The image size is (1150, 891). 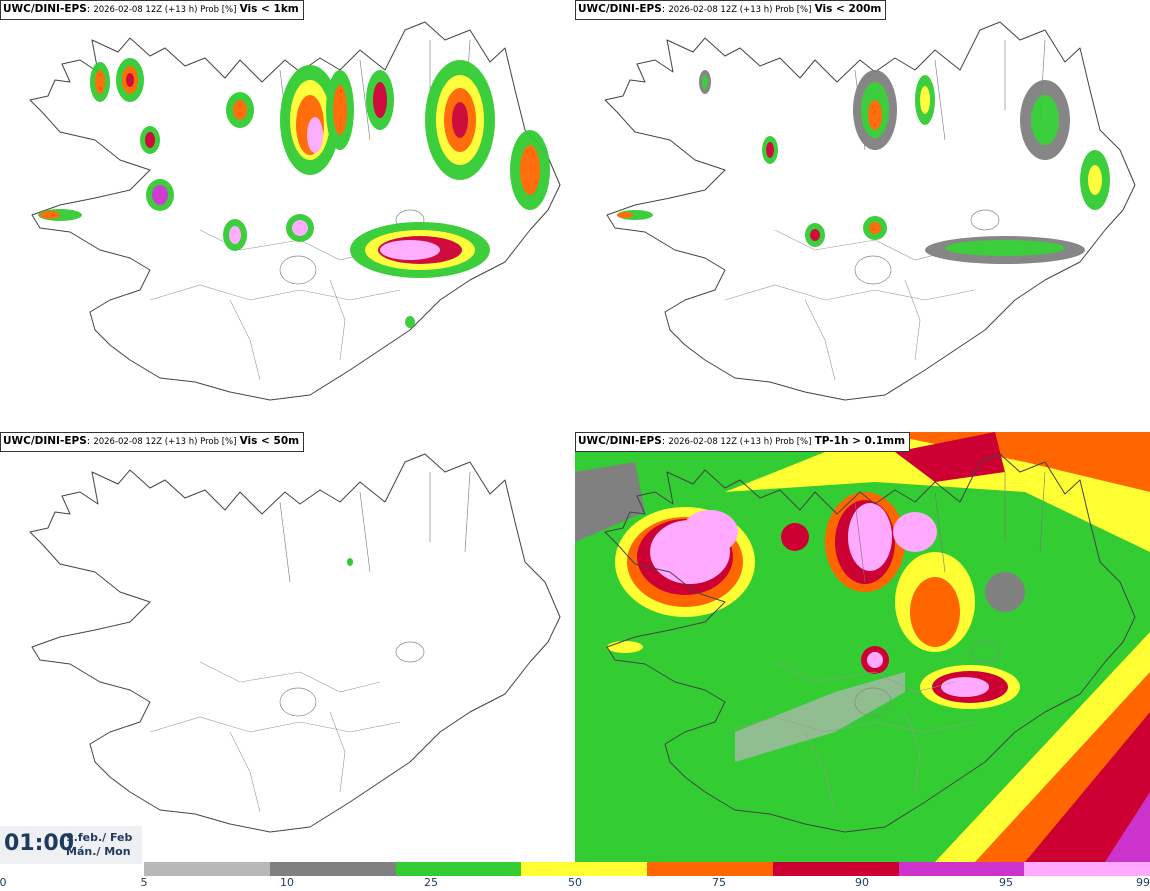 I want to click on colorbar-tick-label: 75, so click(x=719, y=882).